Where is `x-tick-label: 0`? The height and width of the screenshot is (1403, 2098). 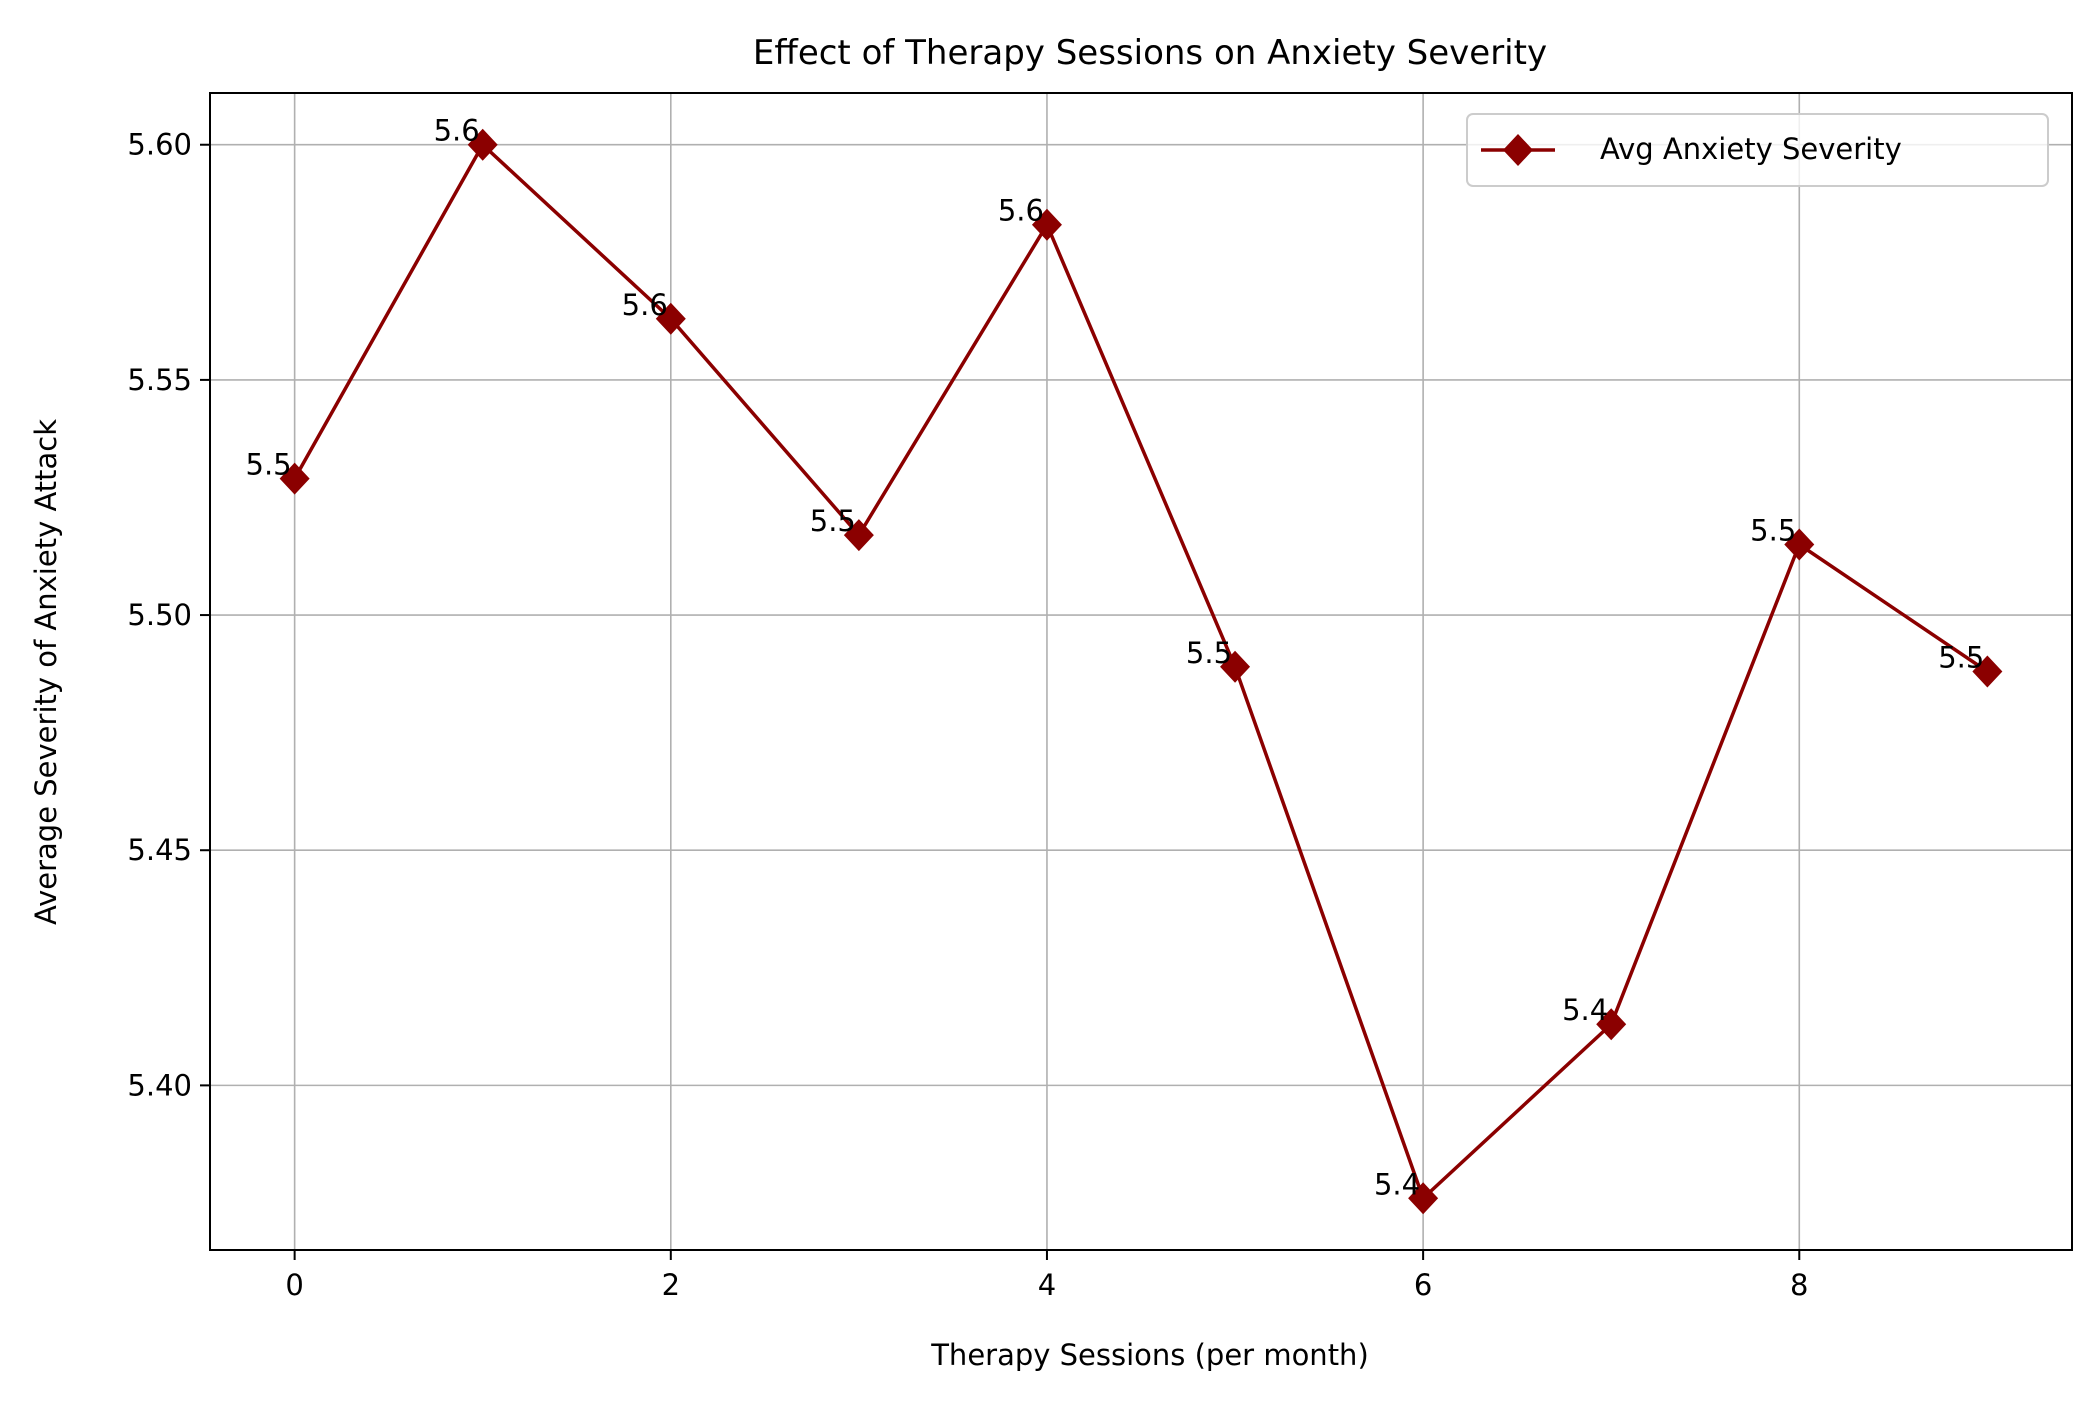 x-tick-label: 0 is located at coordinates (294, 1285).